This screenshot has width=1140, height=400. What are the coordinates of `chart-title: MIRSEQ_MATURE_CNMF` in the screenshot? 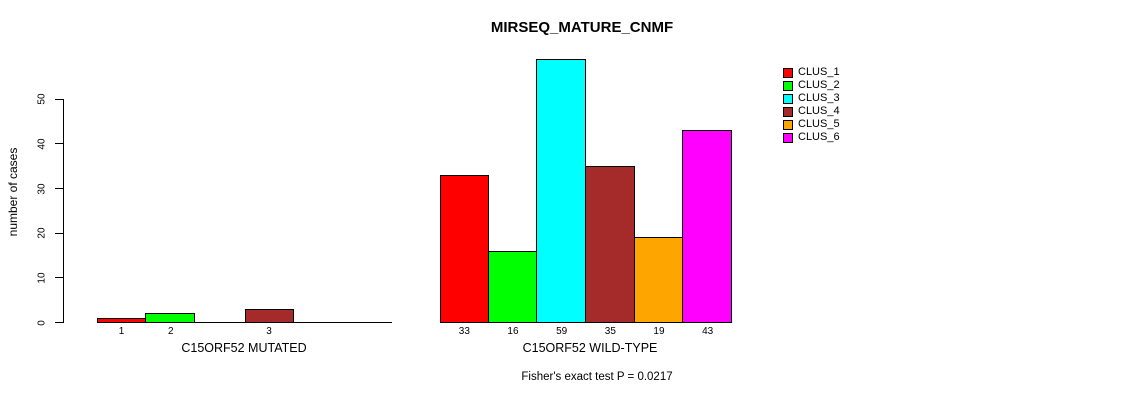 It's located at (582, 27).